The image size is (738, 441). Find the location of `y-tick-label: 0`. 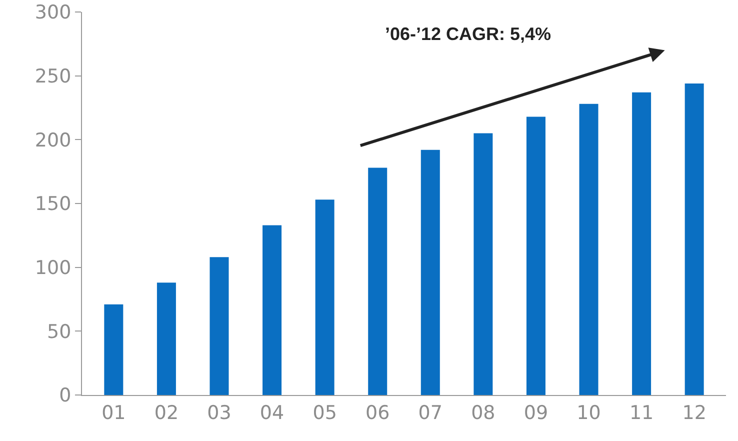

y-tick-label: 0 is located at coordinates (65, 395).